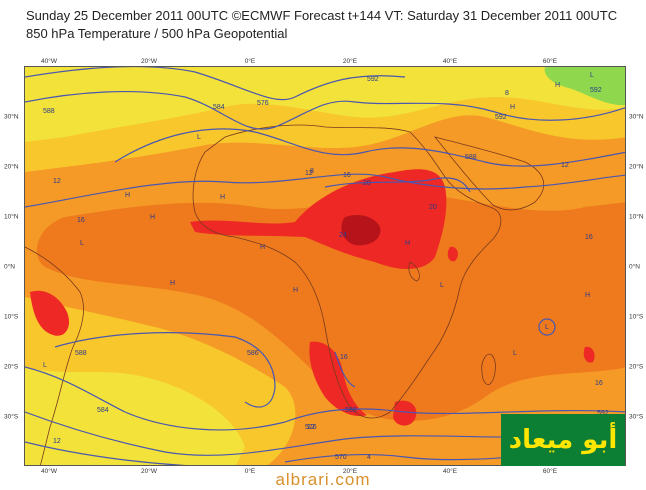 Image resolution: width=646 pixels, height=490 pixels. I want to click on temp-hot-zone-southern-africa, so click(338, 379).